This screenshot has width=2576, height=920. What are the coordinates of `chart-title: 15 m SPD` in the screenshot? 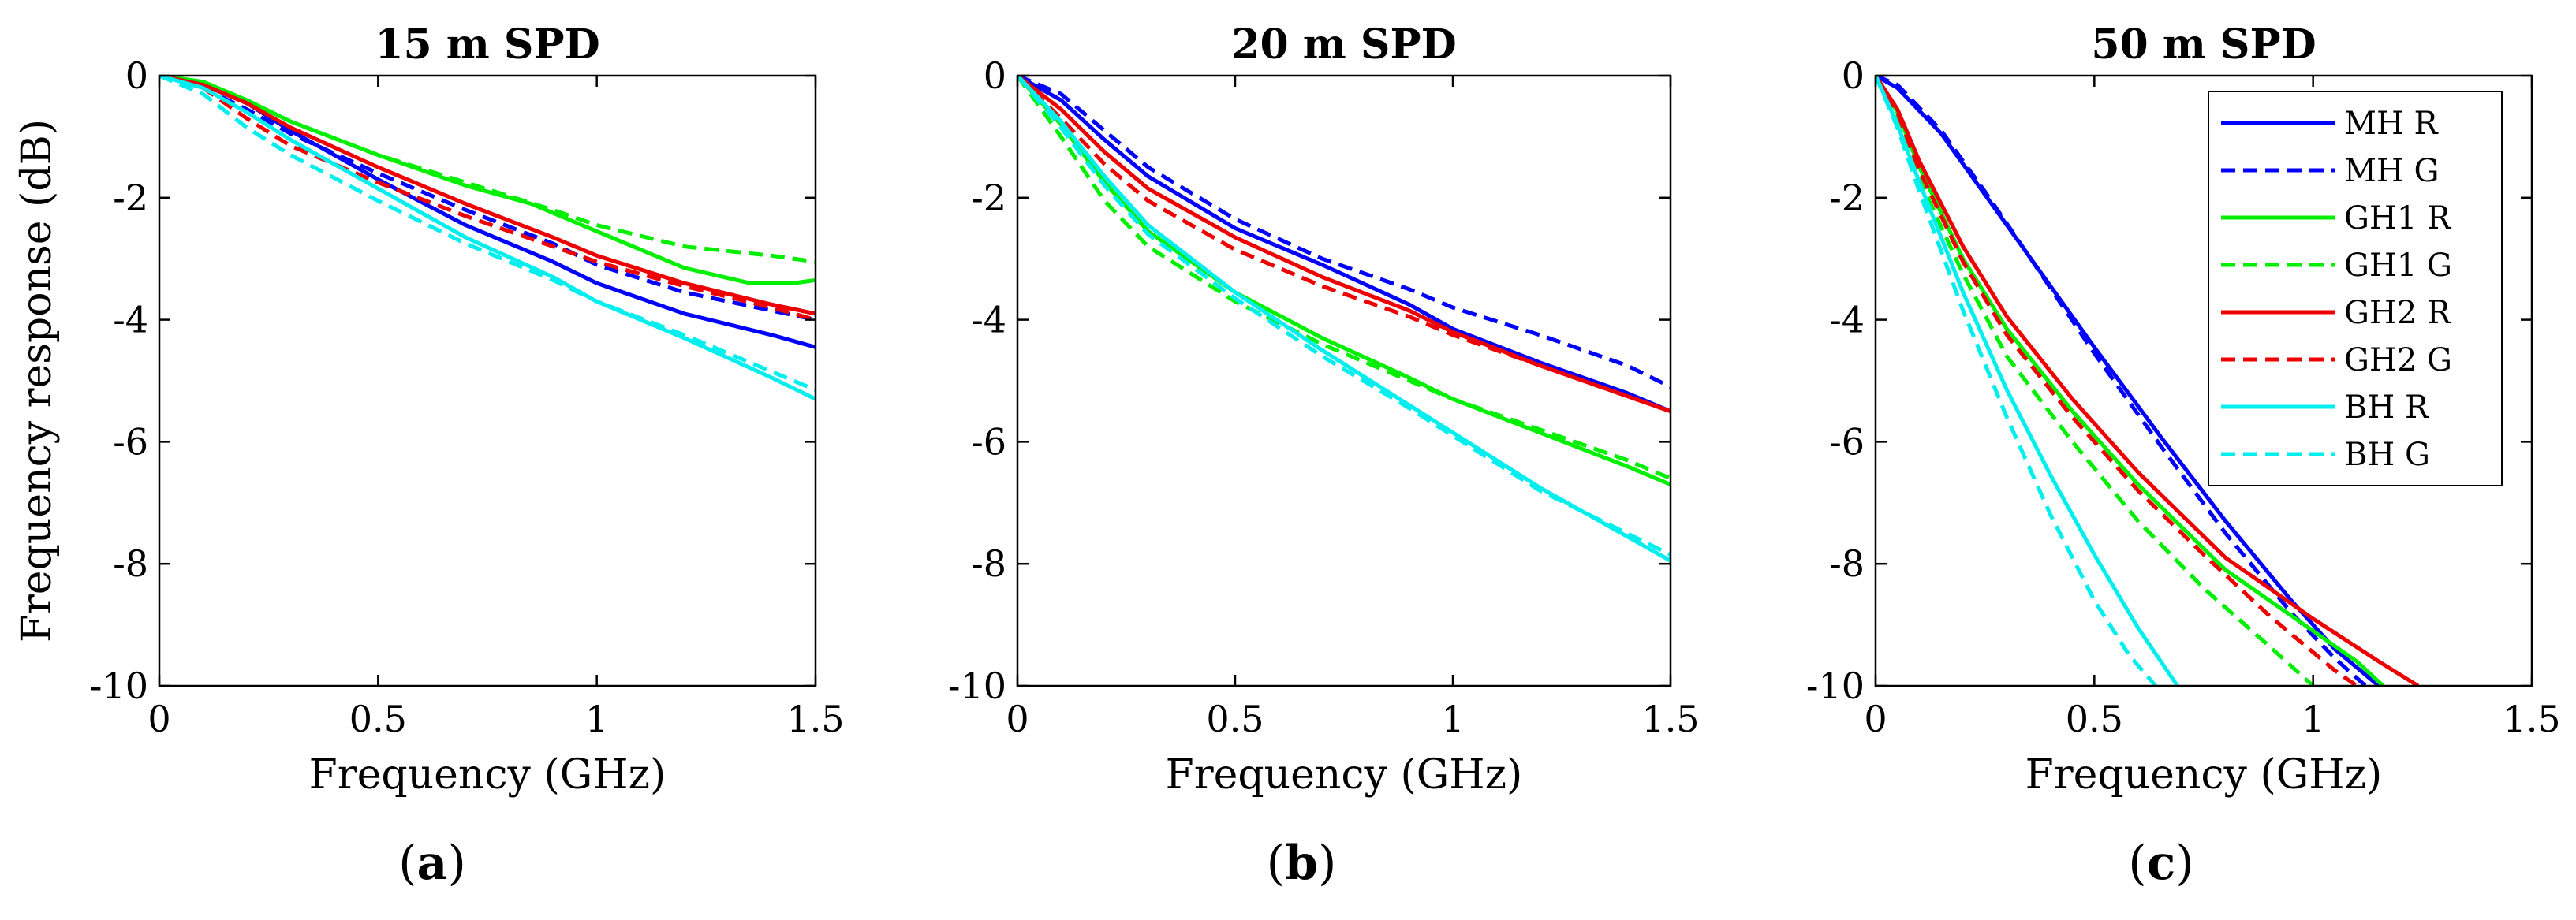 It's located at (487, 44).